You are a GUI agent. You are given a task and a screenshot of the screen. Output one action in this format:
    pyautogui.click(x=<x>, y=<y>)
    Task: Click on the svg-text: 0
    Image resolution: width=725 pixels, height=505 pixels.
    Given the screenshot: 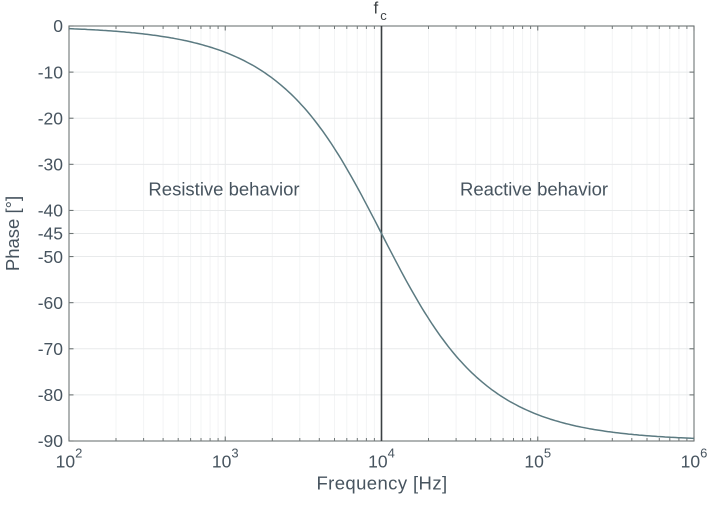 What is the action you would take?
    pyautogui.click(x=58, y=26)
    